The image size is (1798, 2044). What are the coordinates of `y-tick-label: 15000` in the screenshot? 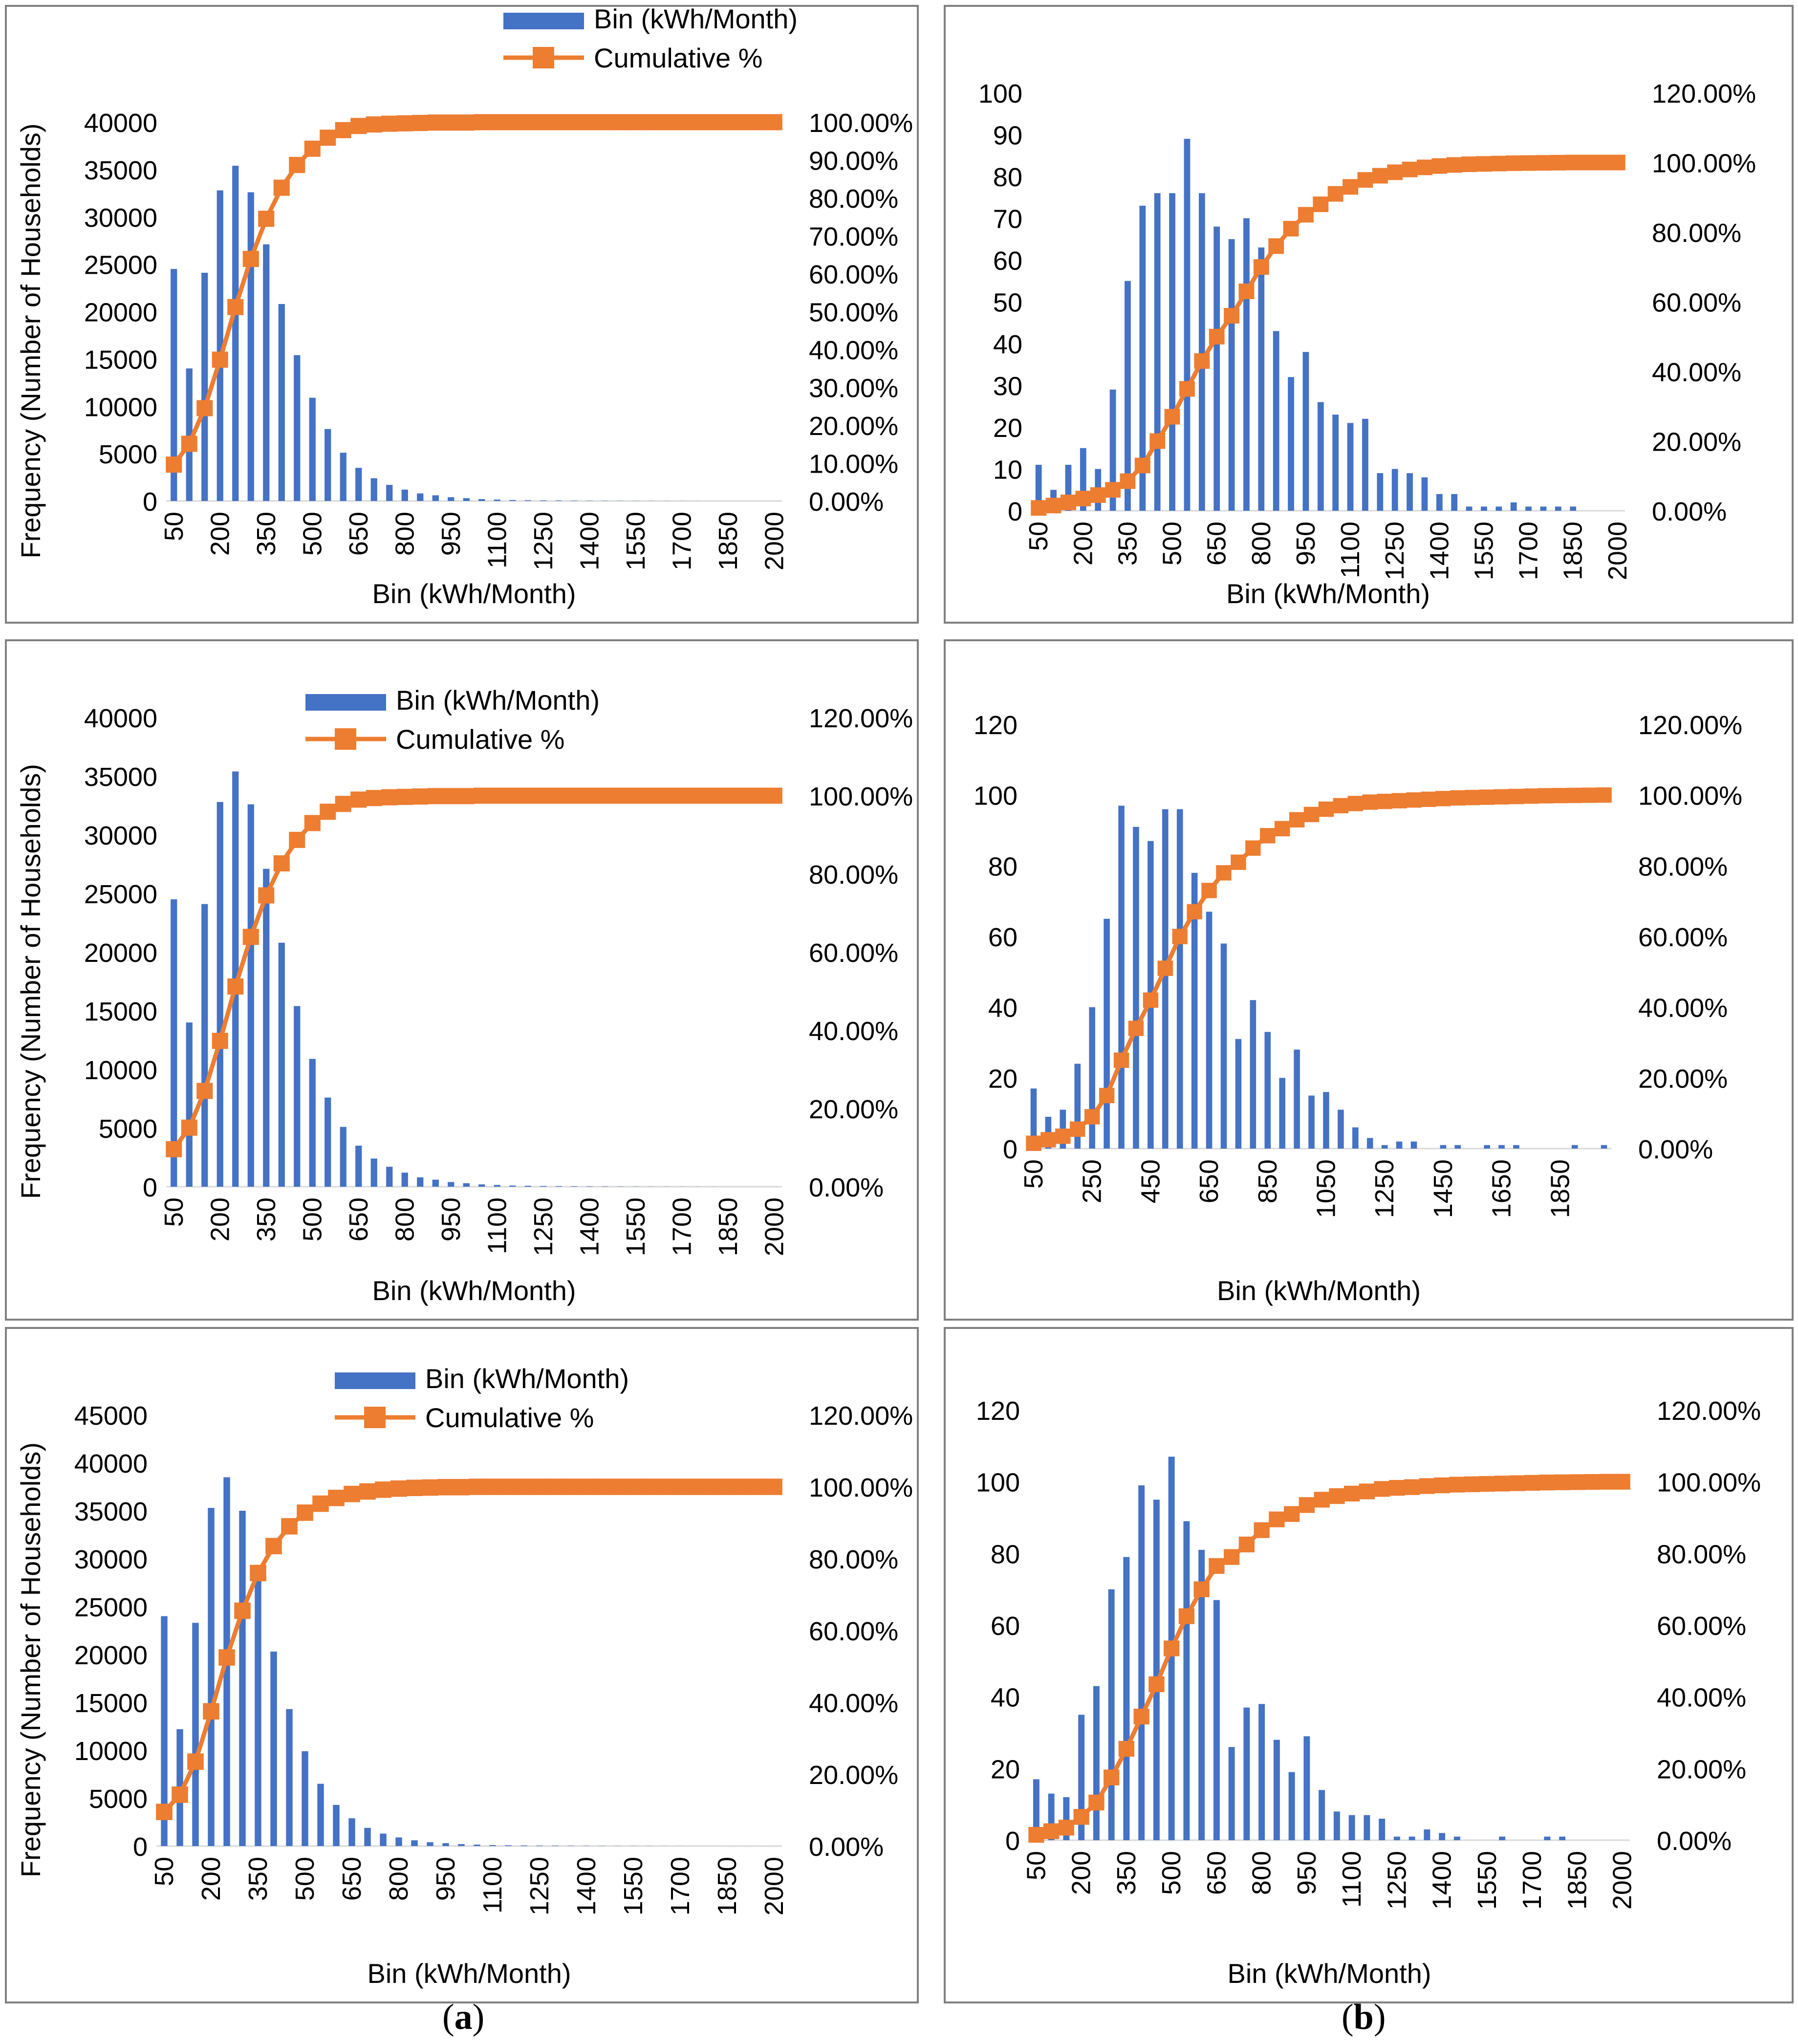 It's located at (121, 1012).